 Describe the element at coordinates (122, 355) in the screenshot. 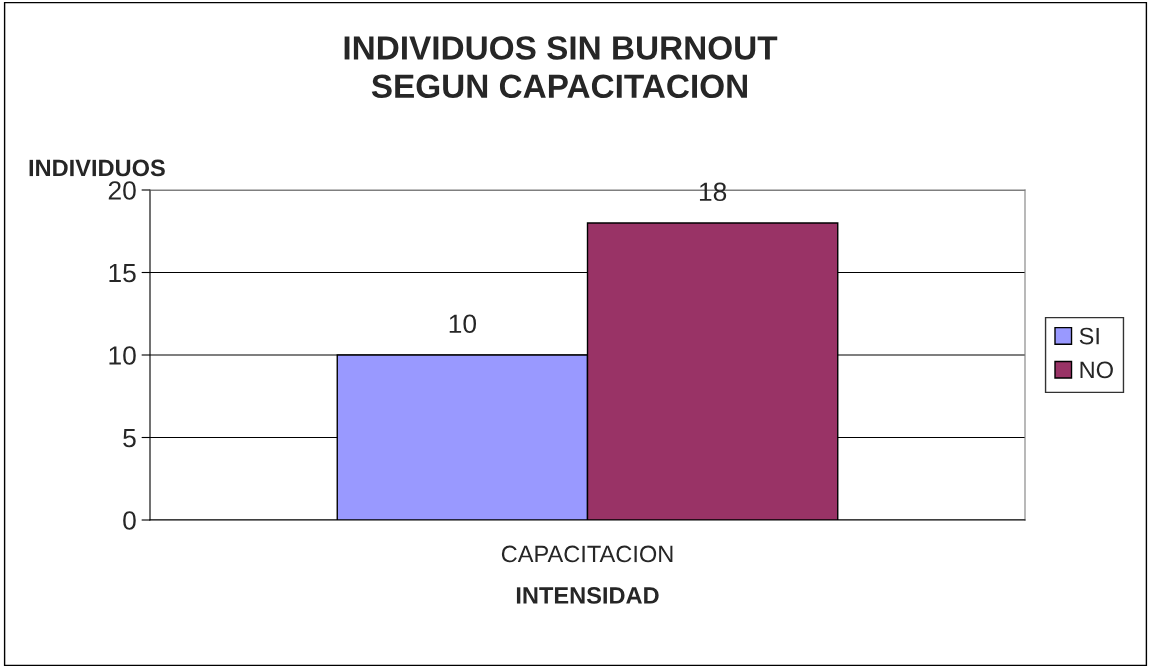

I see `y-tick-label: 10` at that location.